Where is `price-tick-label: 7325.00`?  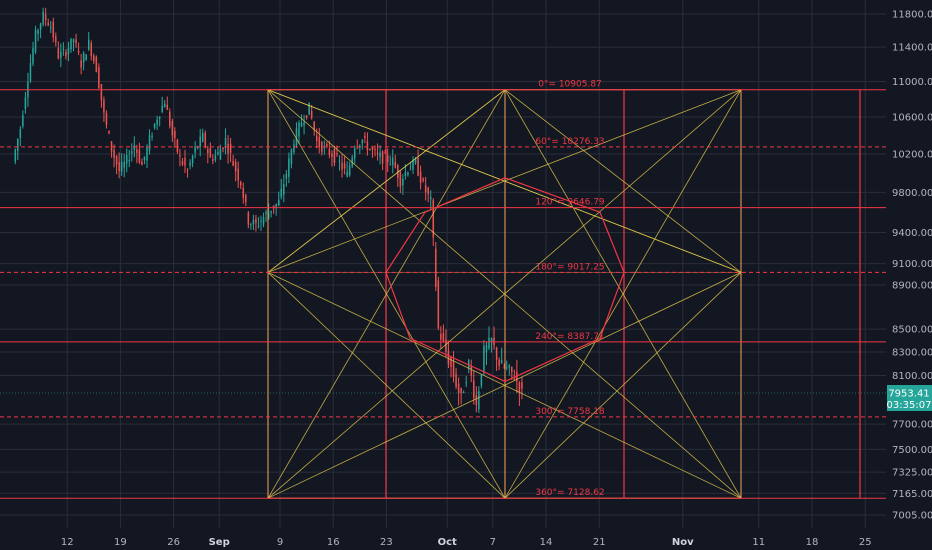
price-tick-label: 7325.00 is located at coordinates (912, 473).